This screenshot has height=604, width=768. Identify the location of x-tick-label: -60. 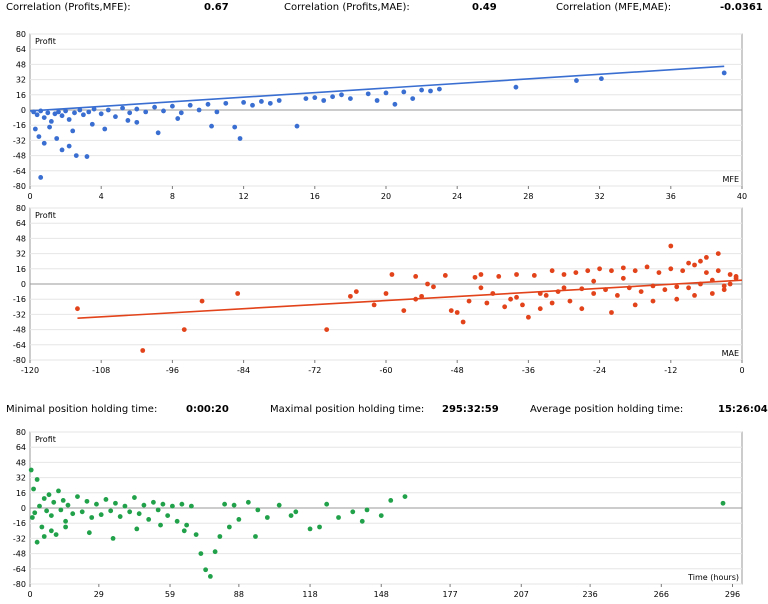
(385, 370).